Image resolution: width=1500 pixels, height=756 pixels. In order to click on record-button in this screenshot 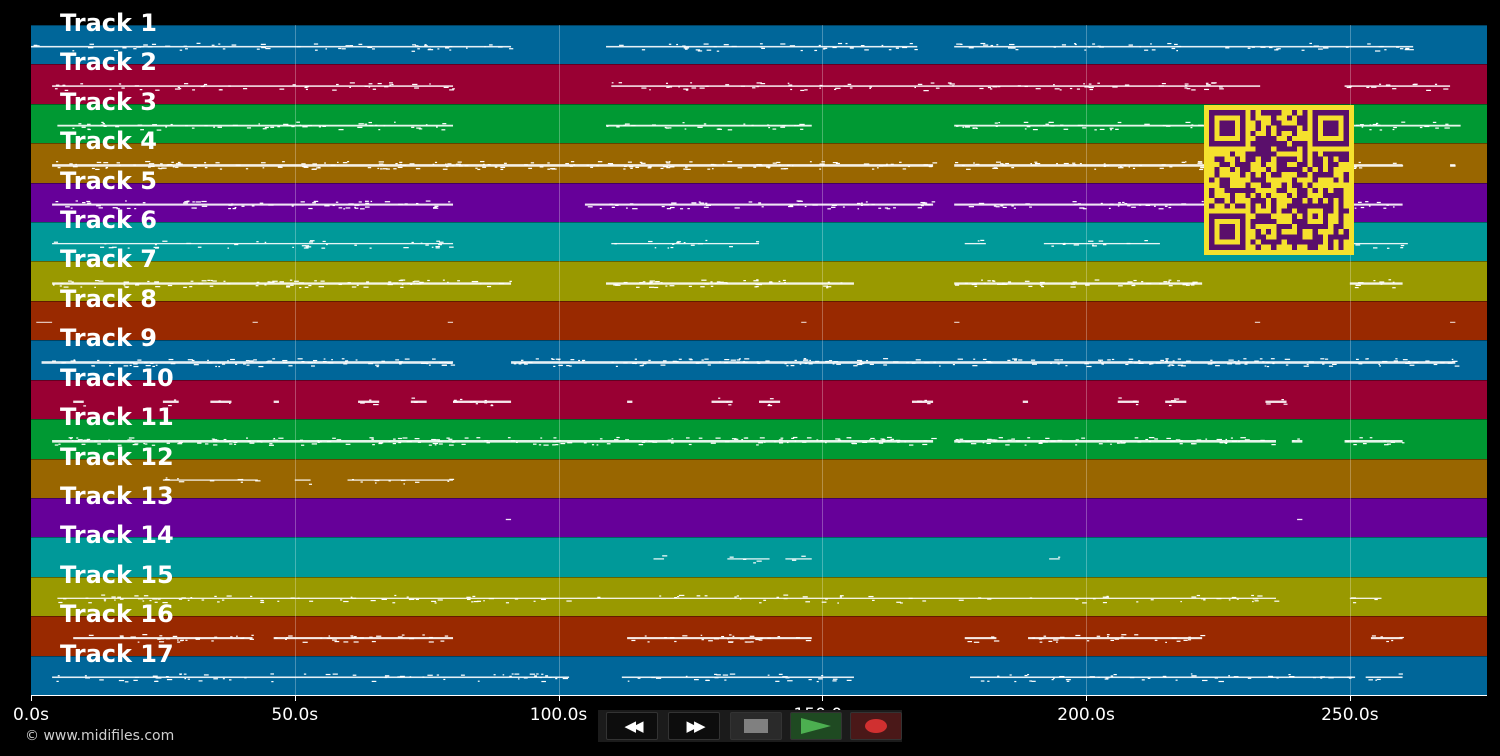, I will do `click(876, 726)`.